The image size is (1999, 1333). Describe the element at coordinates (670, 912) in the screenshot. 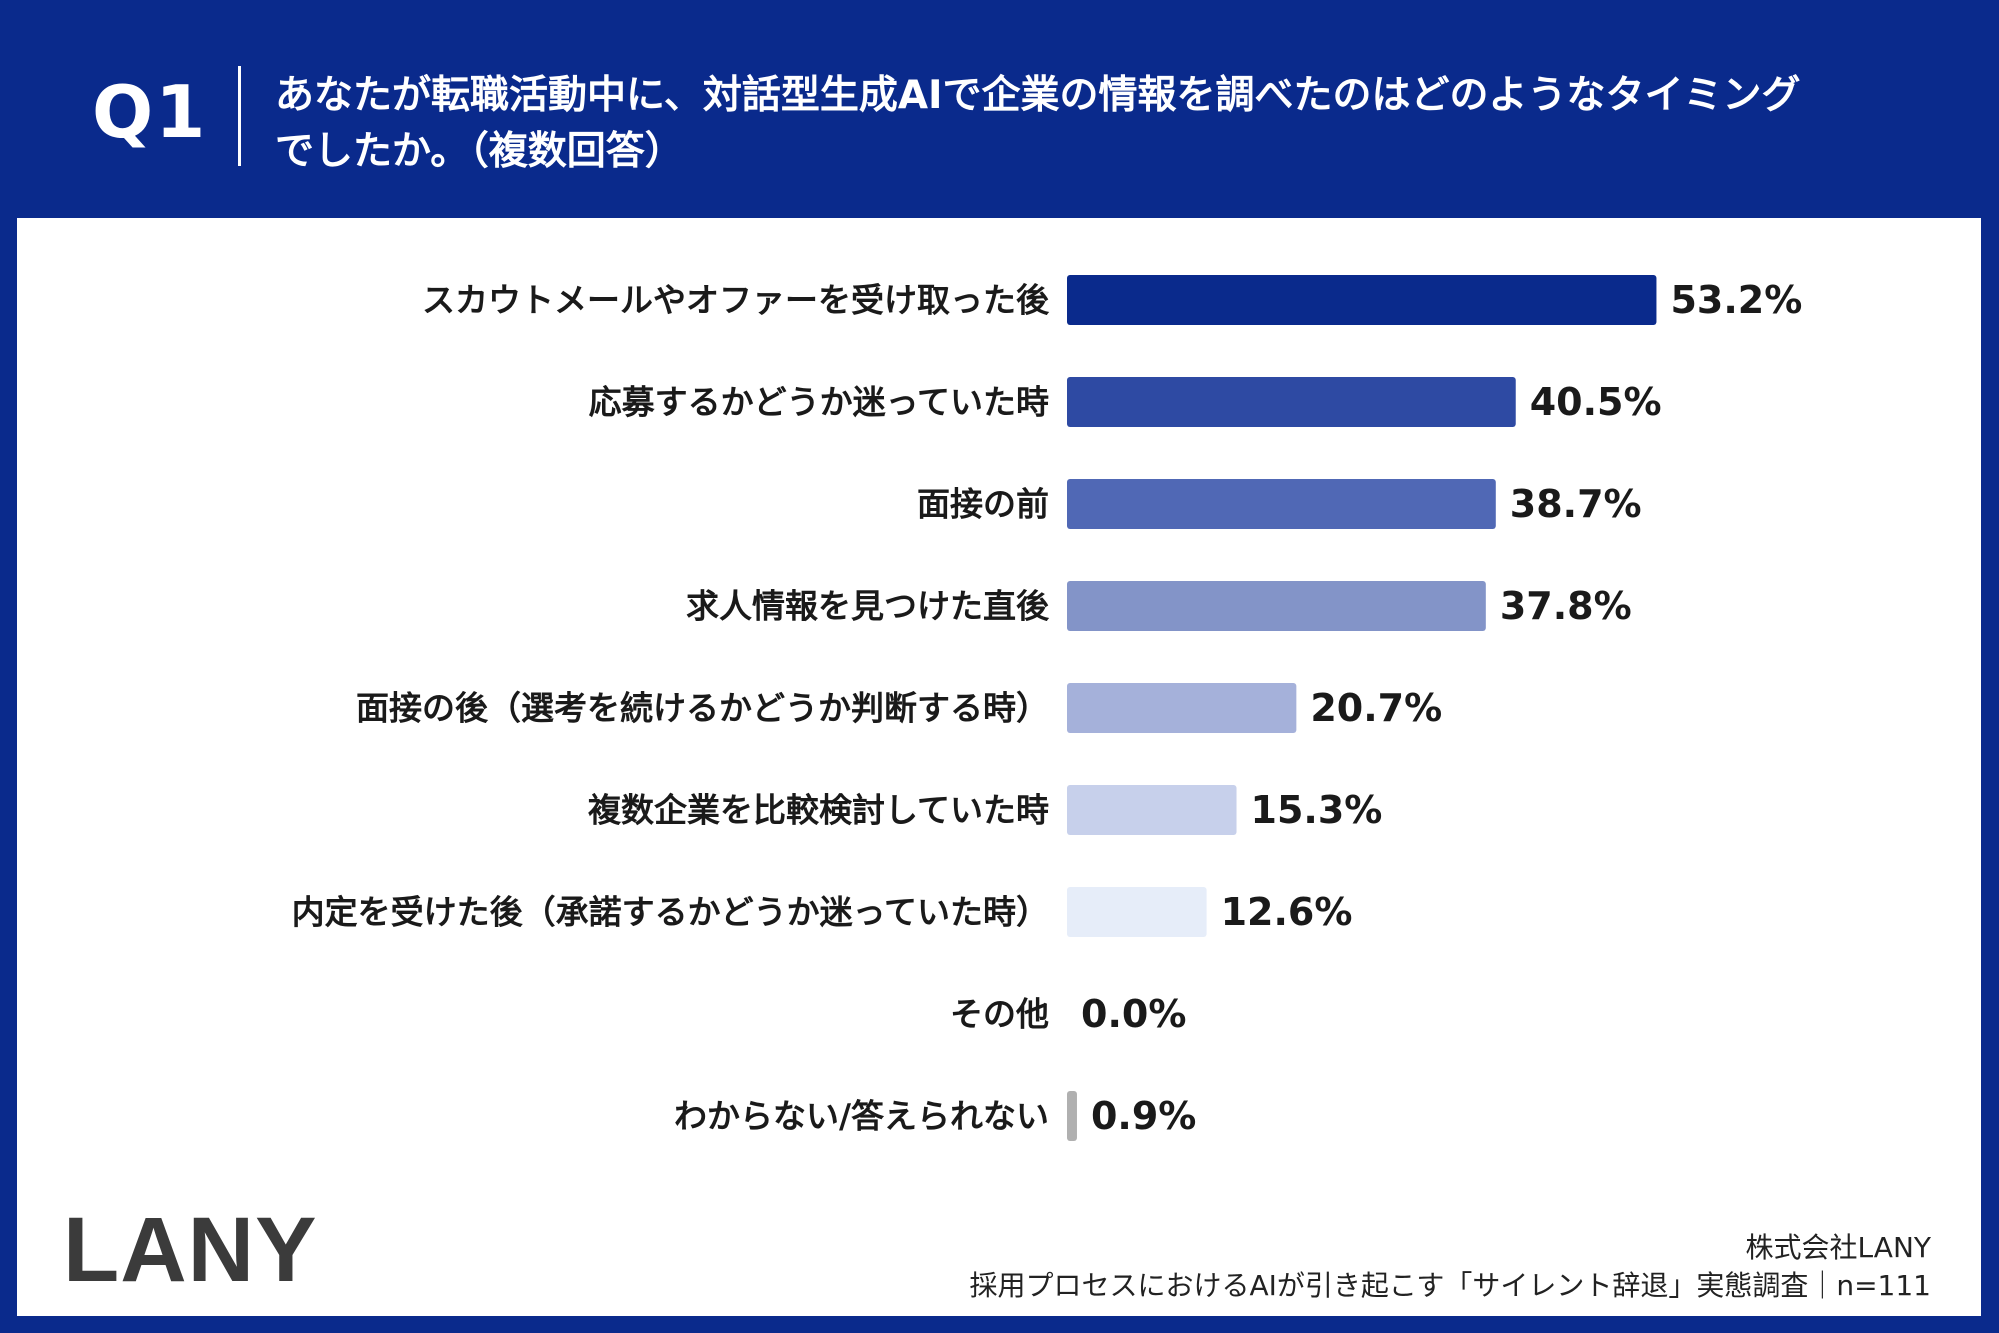

I see `category-label: 内定を受けた後（承諾するかどうか迷っていた時）` at that location.